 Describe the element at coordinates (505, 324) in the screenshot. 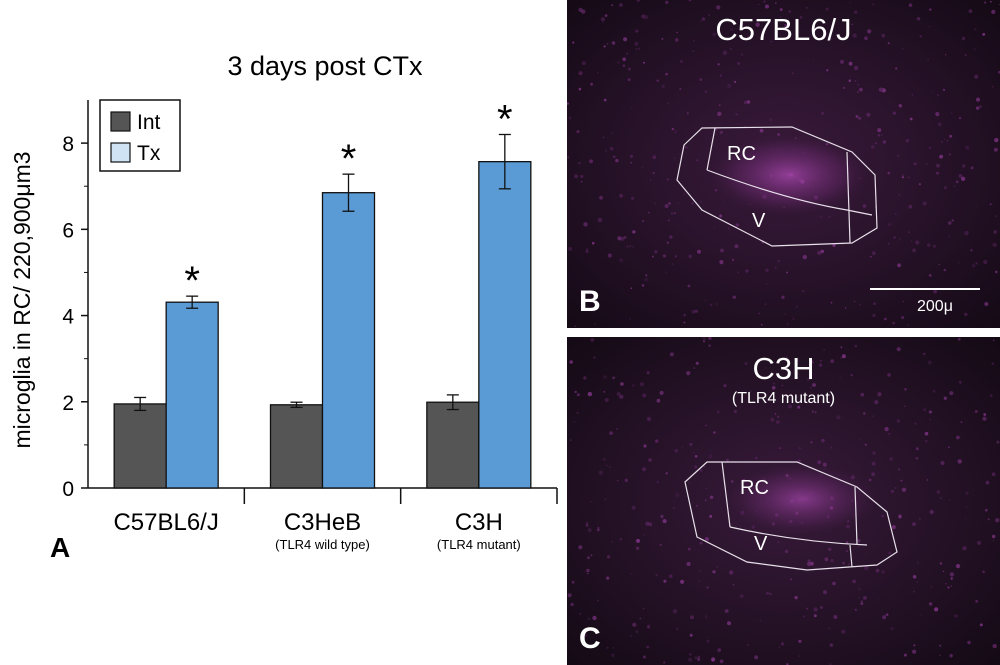

I see `bar-tx` at that location.